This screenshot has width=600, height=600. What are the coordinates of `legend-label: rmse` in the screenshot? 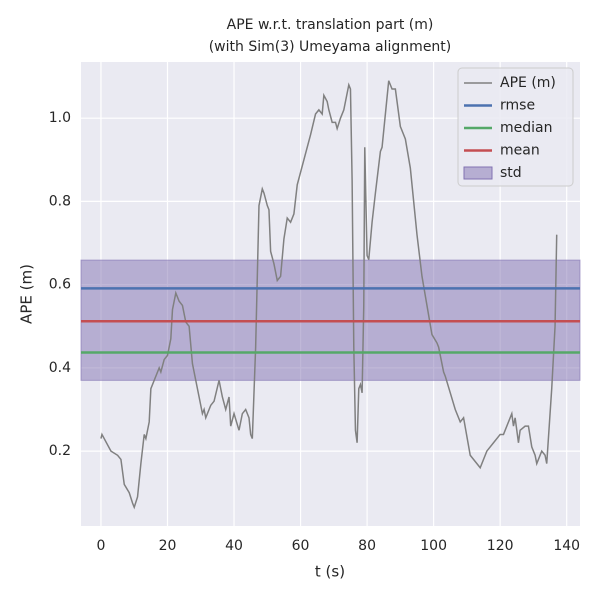 It's located at (517, 106).